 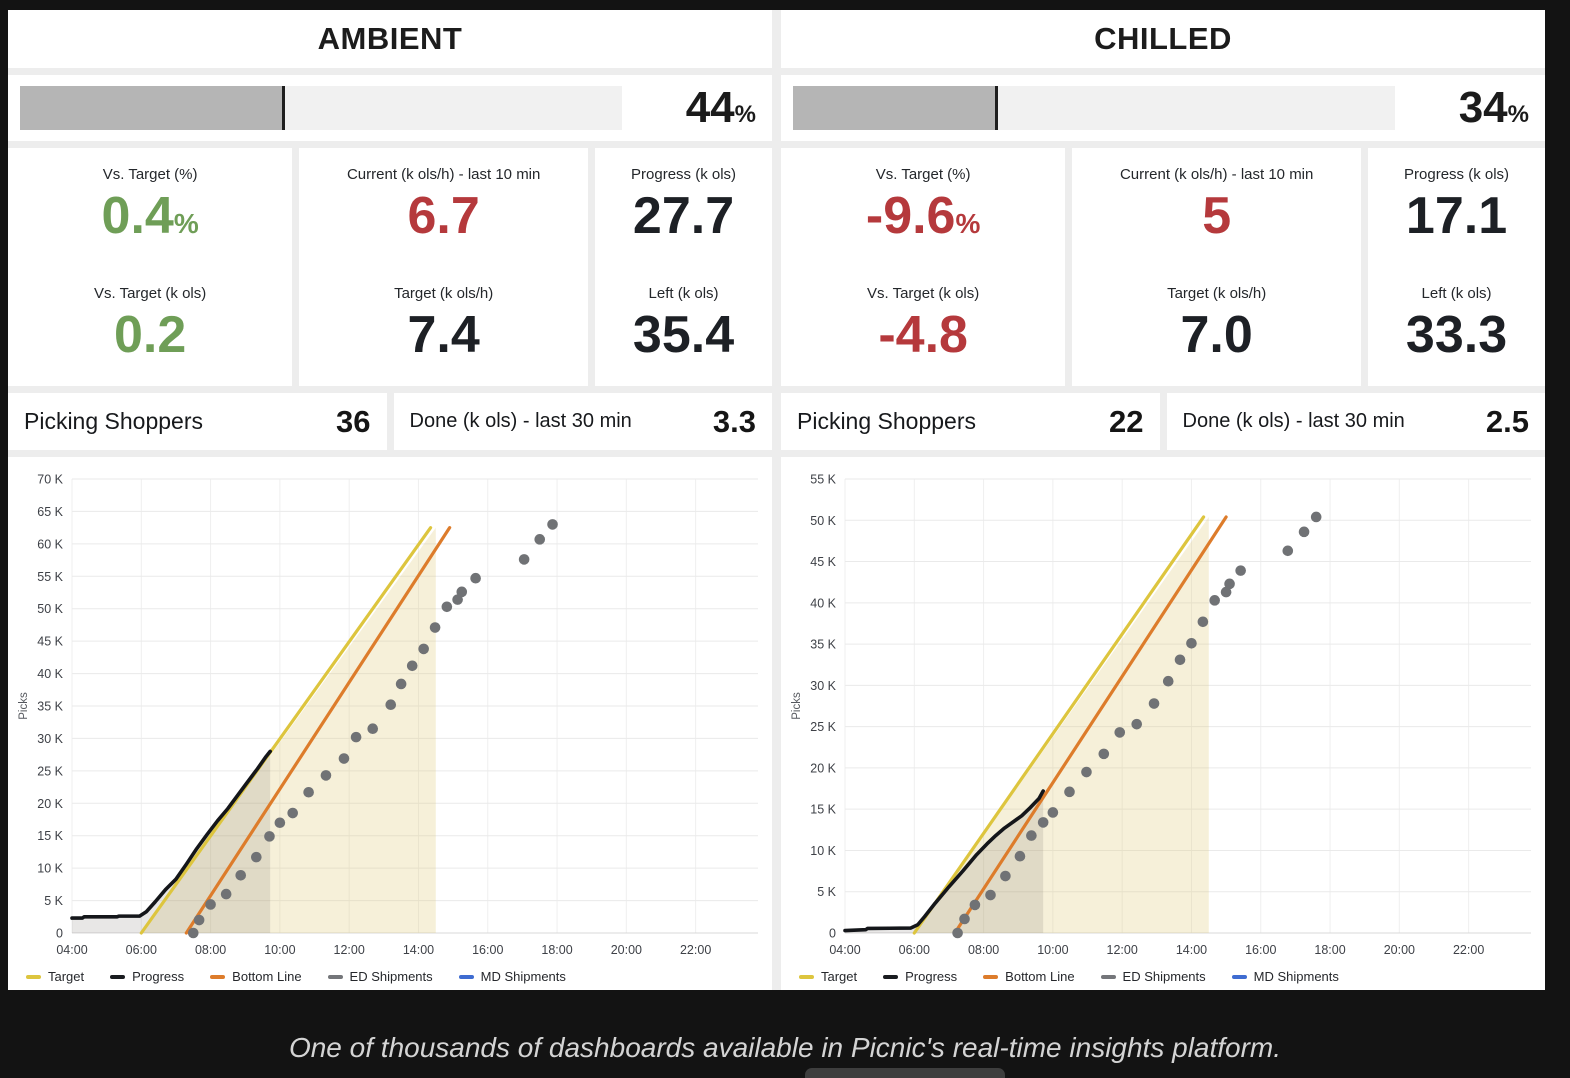 What do you see at coordinates (710, 107) in the screenshot?
I see `ambient-progress-percent-value: 44` at bounding box center [710, 107].